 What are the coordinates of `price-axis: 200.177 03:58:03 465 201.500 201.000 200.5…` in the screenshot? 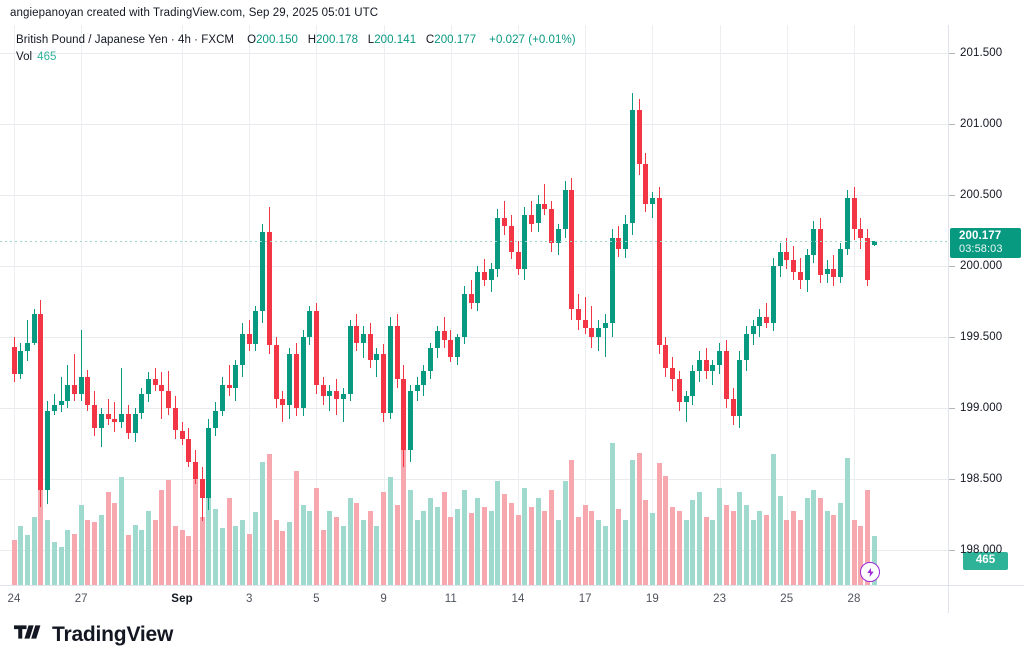 It's located at (986, 305).